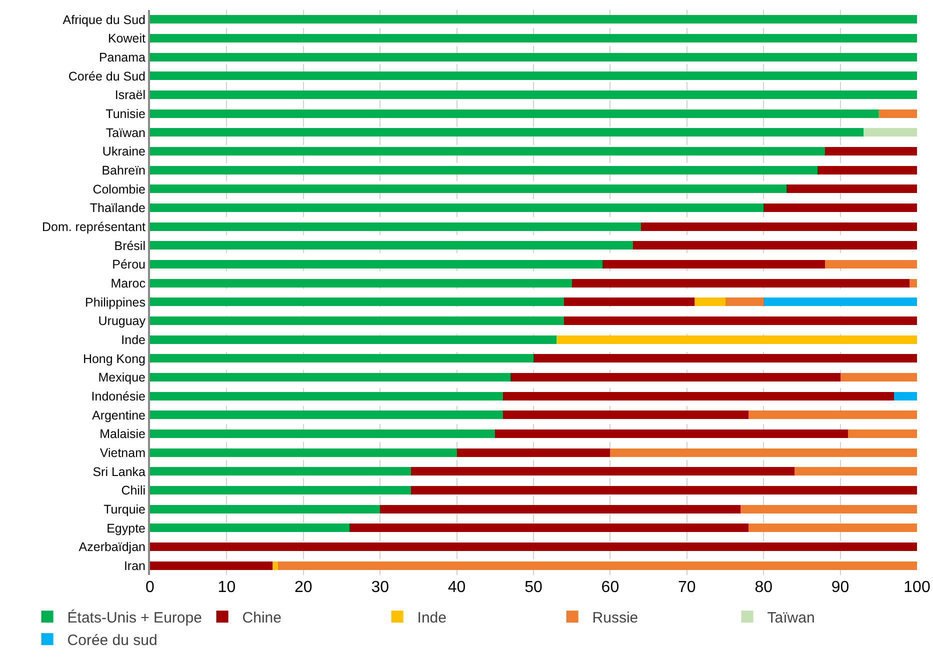  What do you see at coordinates (133, 491) in the screenshot?
I see `y-tick-label: Chili` at bounding box center [133, 491].